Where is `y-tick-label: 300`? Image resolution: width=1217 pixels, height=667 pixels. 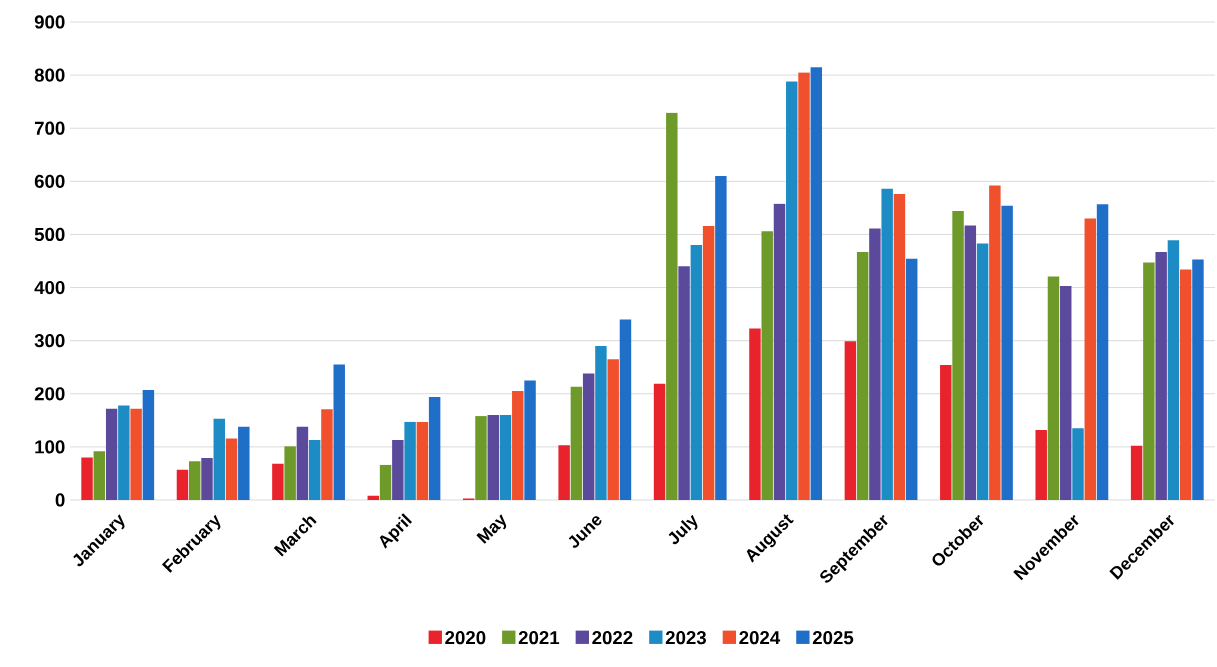
y-tick-label: 300 is located at coordinates (49, 341).